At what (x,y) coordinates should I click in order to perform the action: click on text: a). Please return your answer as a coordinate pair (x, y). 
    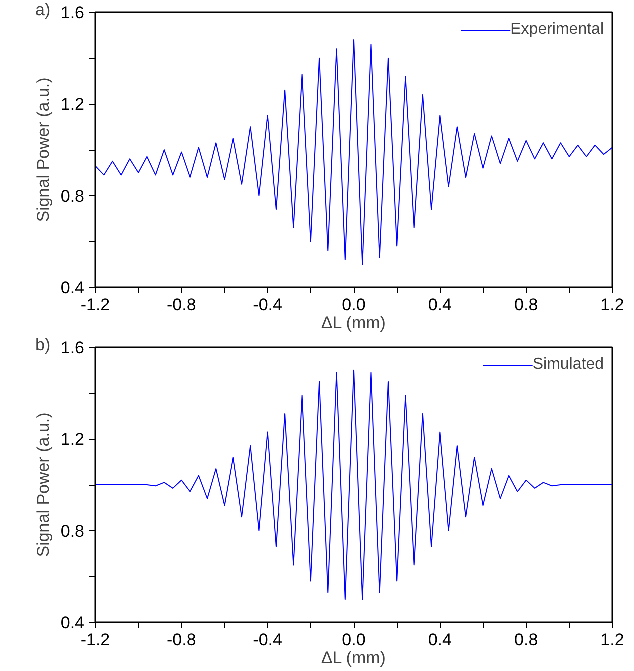
    Looking at the image, I should click on (43, 10).